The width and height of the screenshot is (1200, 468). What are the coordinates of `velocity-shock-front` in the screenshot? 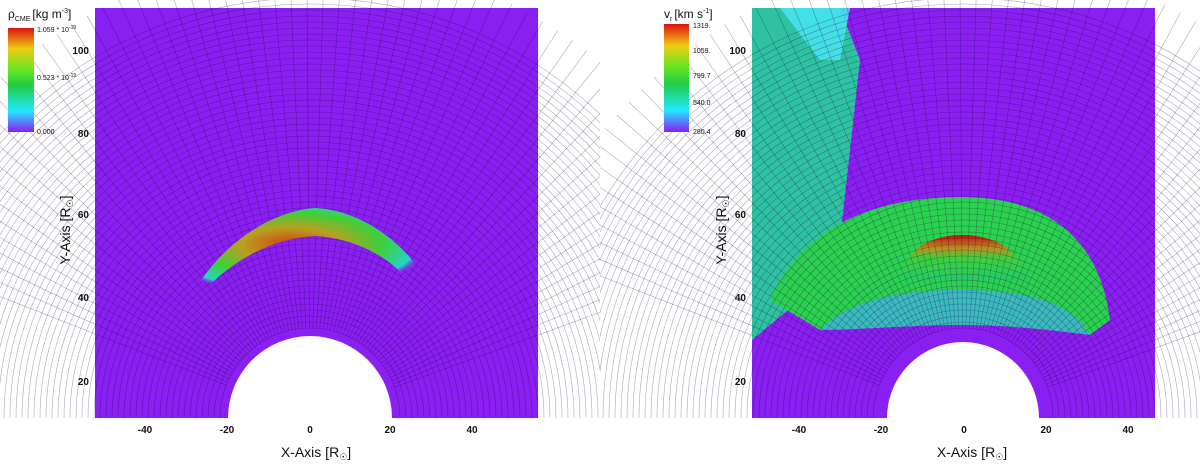 It's located at (963, 257).